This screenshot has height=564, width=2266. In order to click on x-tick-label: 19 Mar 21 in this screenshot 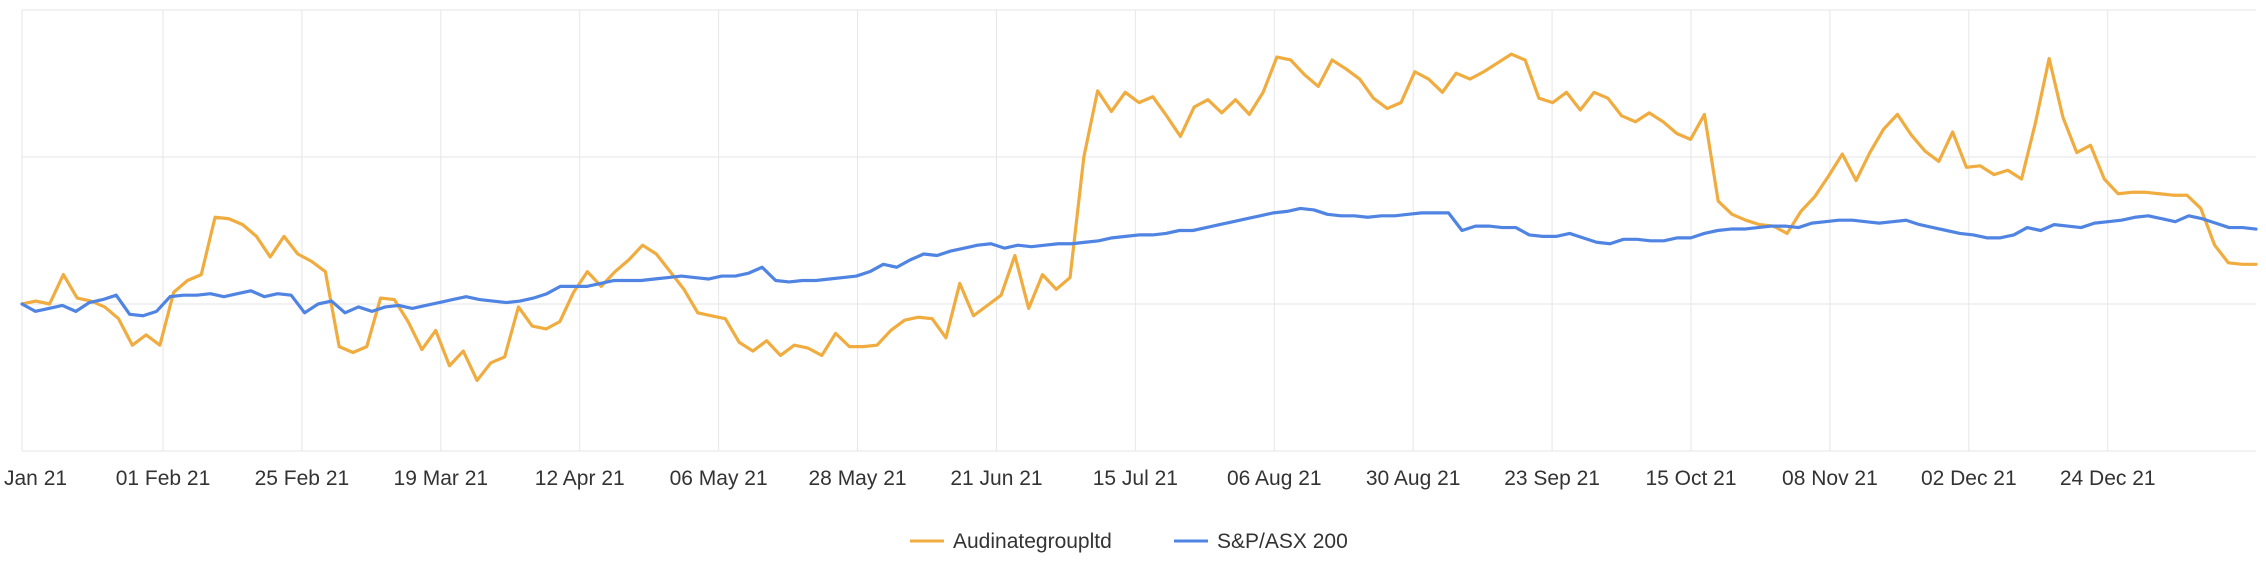, I will do `click(441, 478)`.